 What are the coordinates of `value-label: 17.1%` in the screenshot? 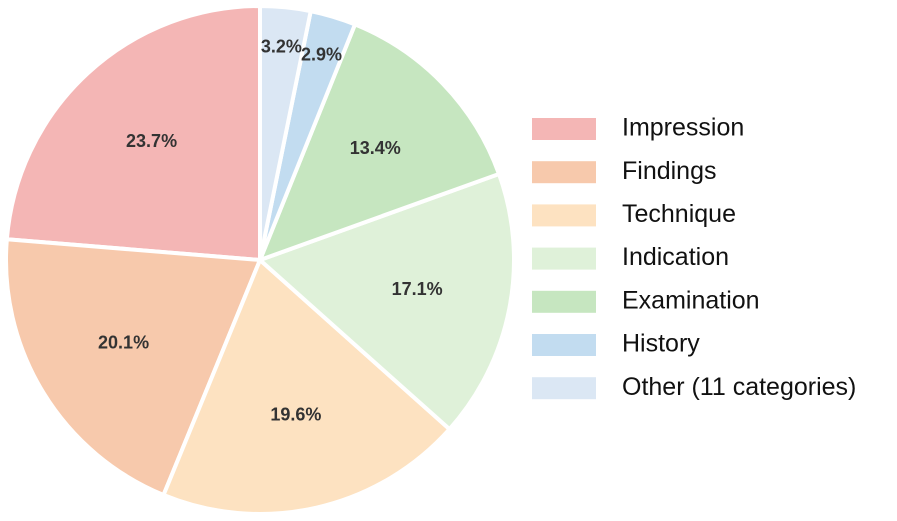 It's located at (417, 289).